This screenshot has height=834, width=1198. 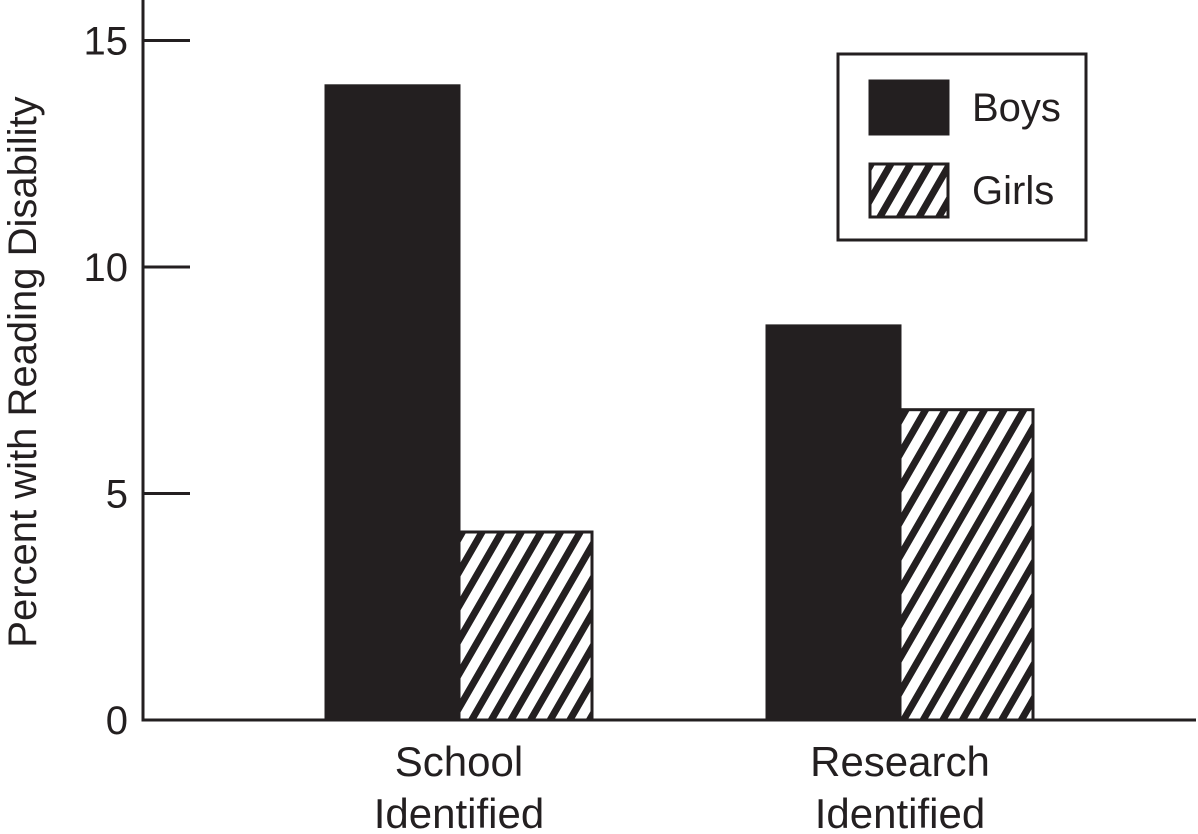 I want to click on x-tick-label-2: Research Identified, so click(x=900, y=786).